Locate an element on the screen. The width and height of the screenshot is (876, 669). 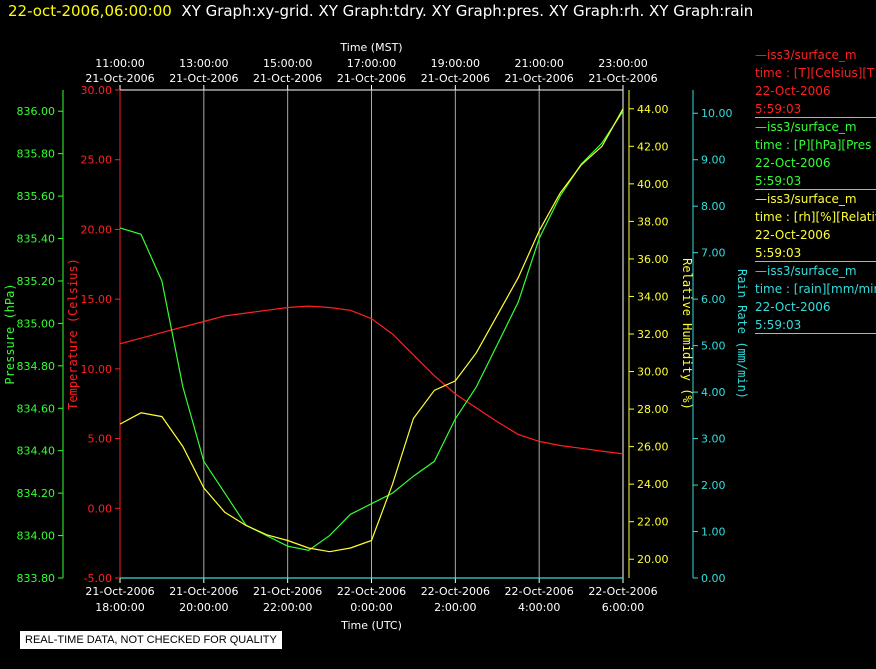
temperature-tick-label: 25.00 is located at coordinates (97, 160).